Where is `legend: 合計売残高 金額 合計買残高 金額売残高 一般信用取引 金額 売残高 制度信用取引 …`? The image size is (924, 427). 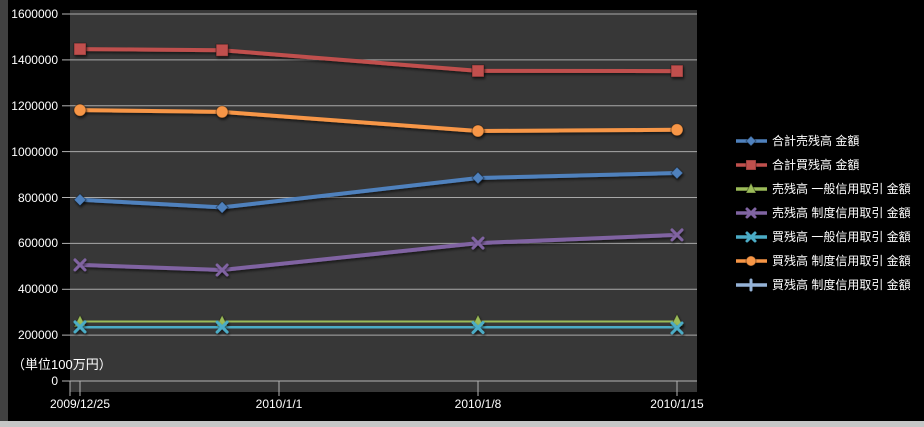 legend: 合計売残高 金額 合計買残高 金額売残高 一般信用取引 金額 売残高 制度信用取引 … is located at coordinates (823, 218).